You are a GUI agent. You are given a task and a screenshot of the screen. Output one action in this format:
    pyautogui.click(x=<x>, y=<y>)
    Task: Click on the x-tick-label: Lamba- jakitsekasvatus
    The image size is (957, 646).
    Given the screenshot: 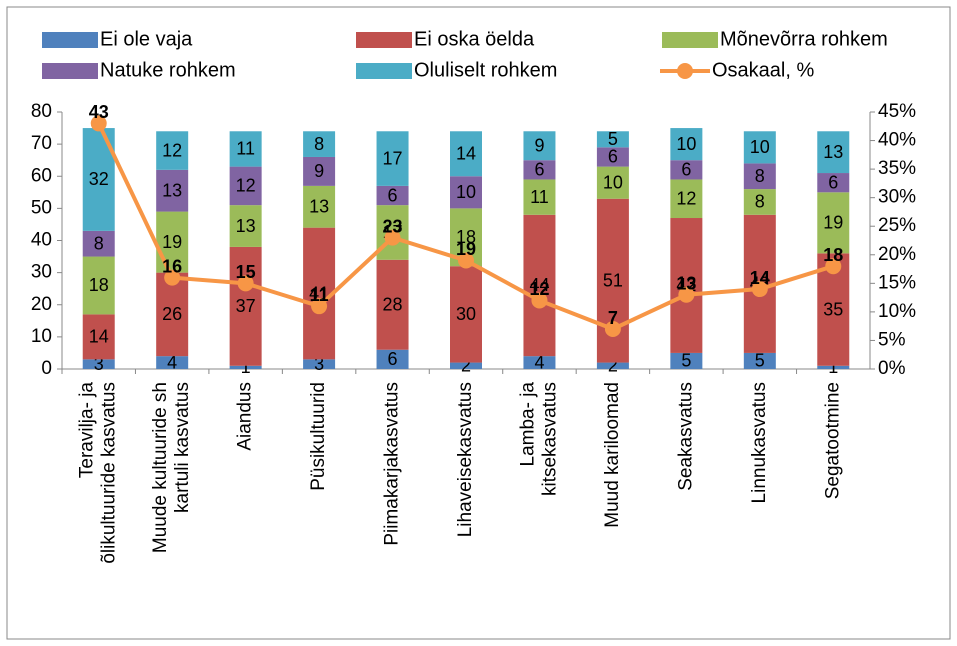 What is the action you would take?
    pyautogui.click(x=538, y=439)
    